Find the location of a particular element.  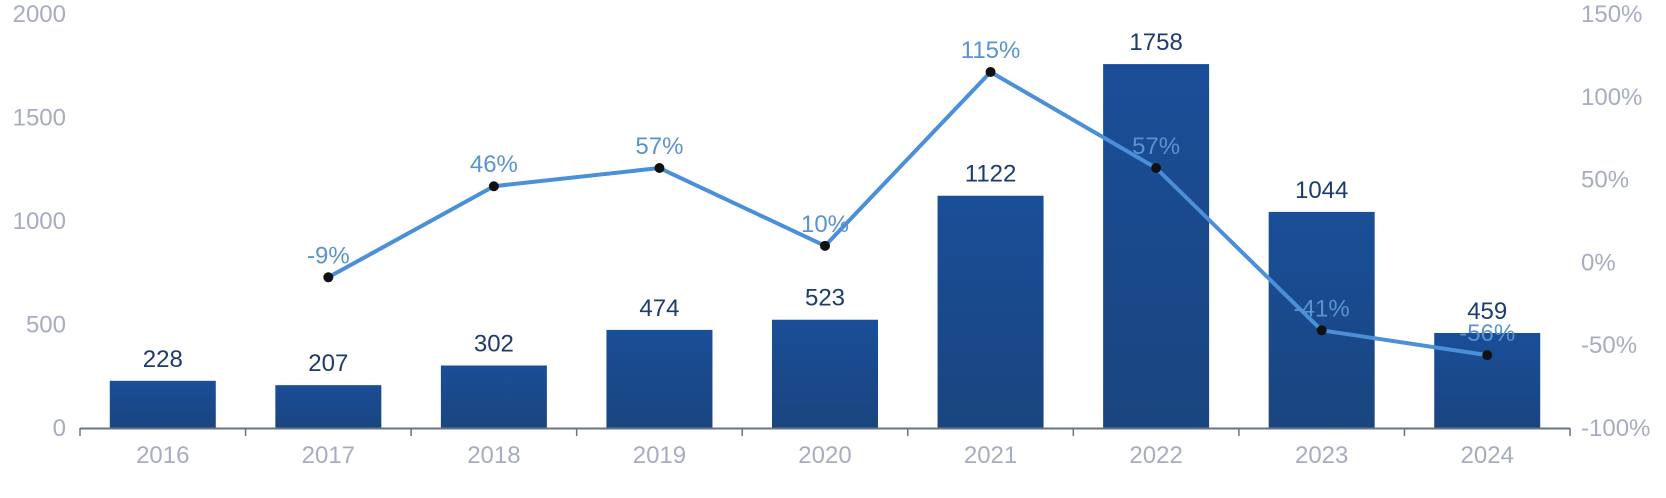

bar-data-label: 207 is located at coordinates (328, 363).